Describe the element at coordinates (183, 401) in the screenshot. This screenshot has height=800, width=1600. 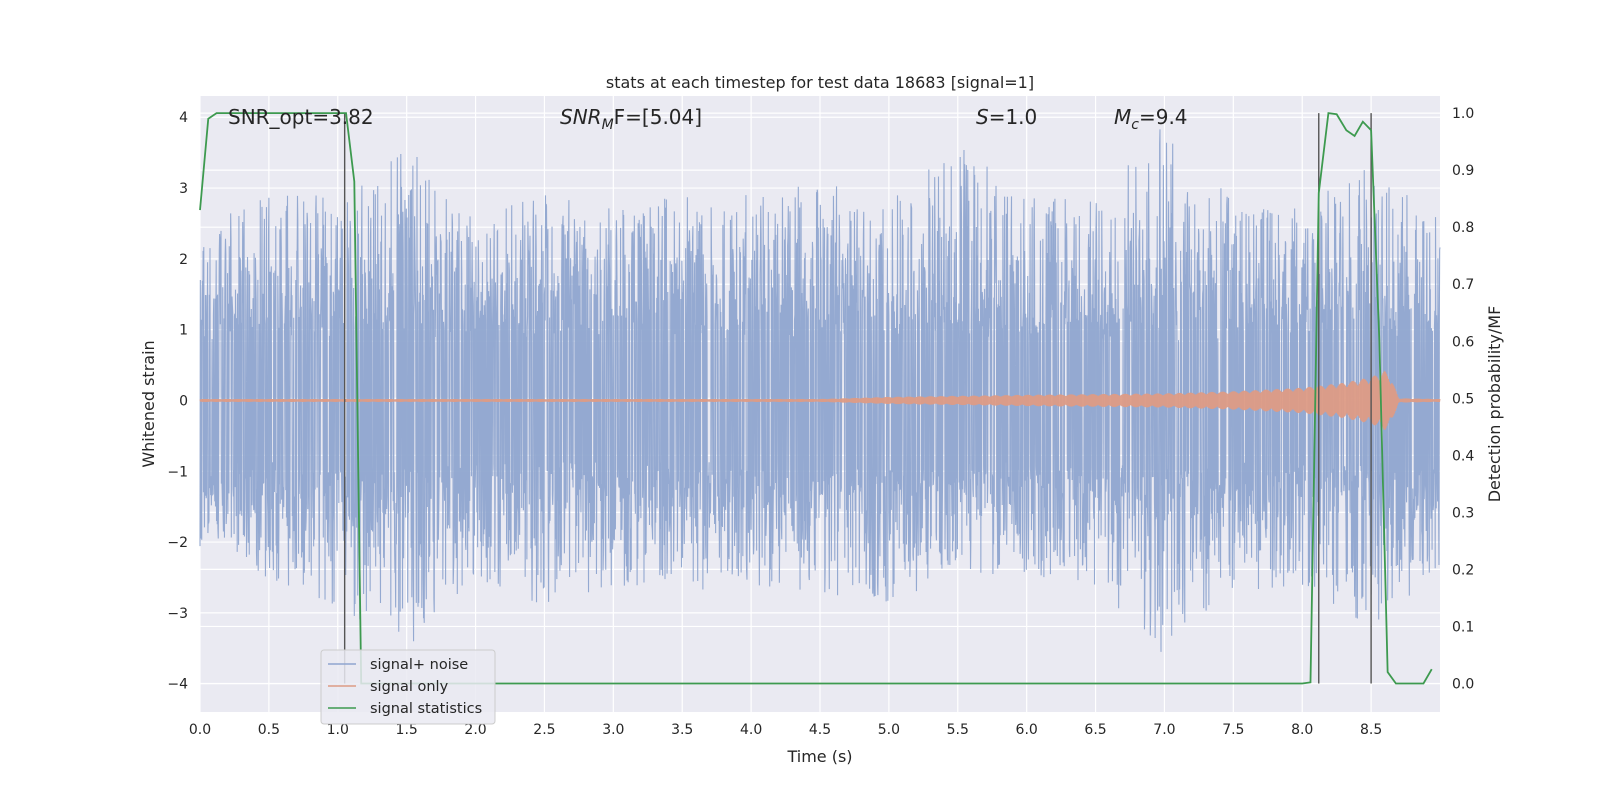
I see `y-tick-label: 0` at that location.